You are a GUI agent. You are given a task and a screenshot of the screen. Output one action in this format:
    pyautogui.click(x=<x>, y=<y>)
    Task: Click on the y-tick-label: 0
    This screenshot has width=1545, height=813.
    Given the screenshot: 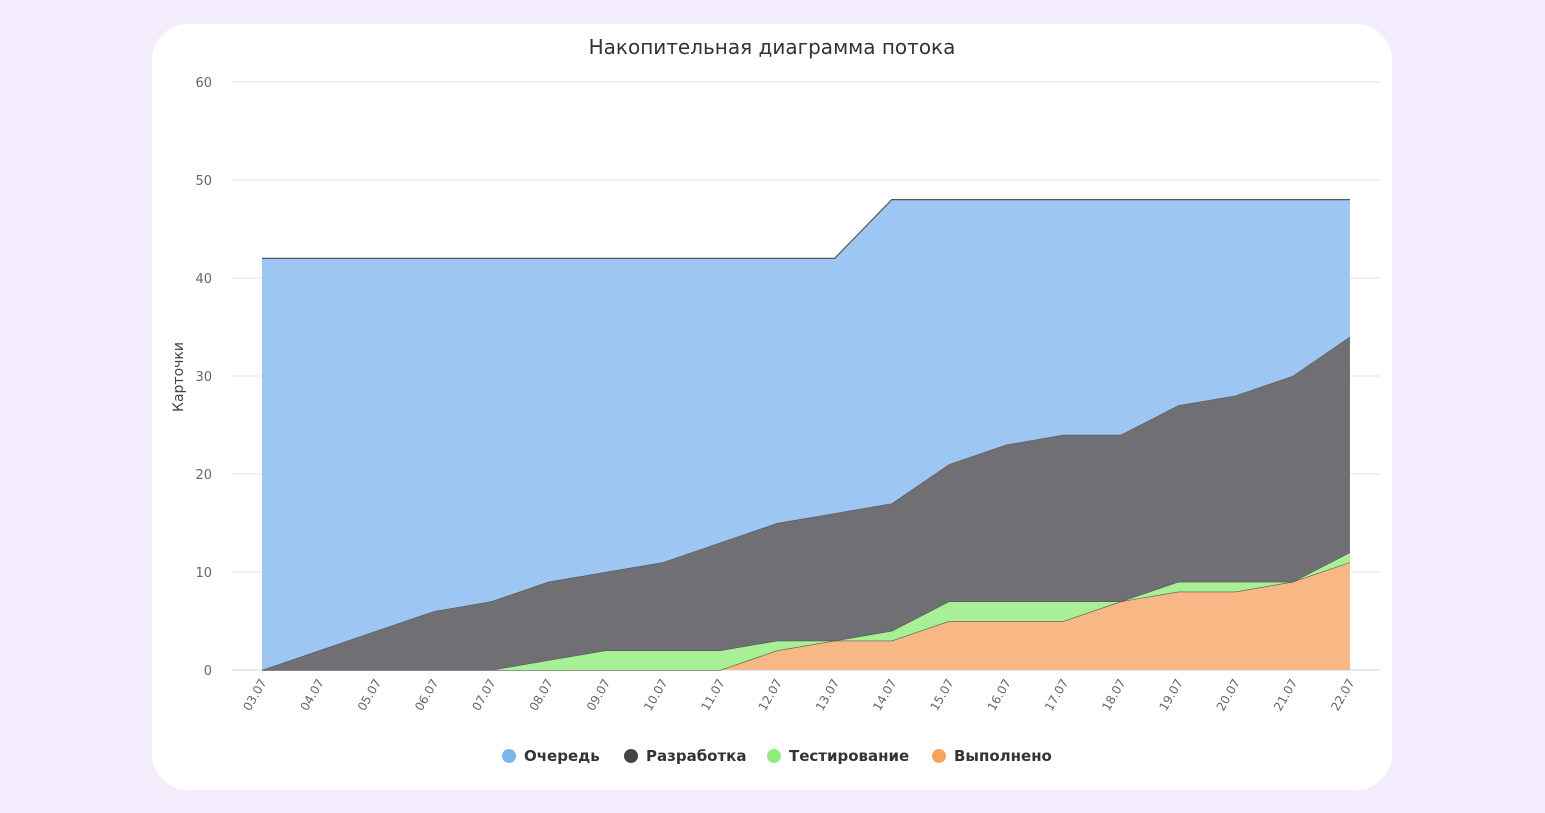 What is the action you would take?
    pyautogui.click(x=208, y=671)
    